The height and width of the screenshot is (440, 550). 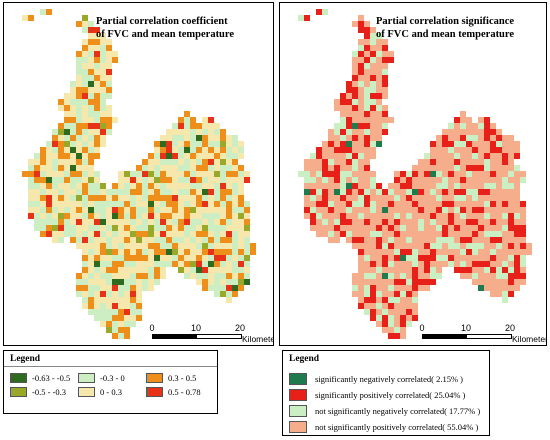 What do you see at coordinates (184, 392) in the screenshot?
I see `legend-label: 0.5 - 0.78` at bounding box center [184, 392].